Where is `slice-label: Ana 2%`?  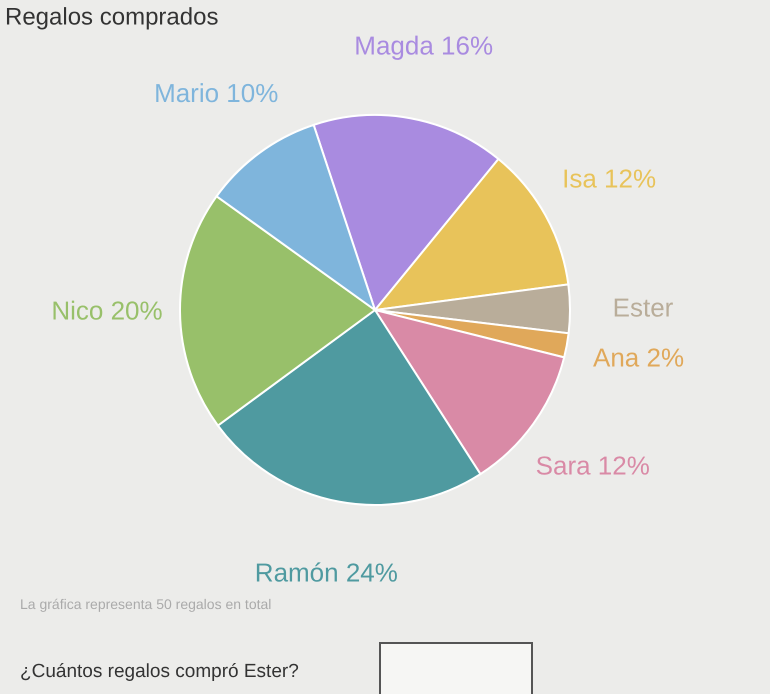
slice-label: Ana 2% is located at coordinates (638, 357).